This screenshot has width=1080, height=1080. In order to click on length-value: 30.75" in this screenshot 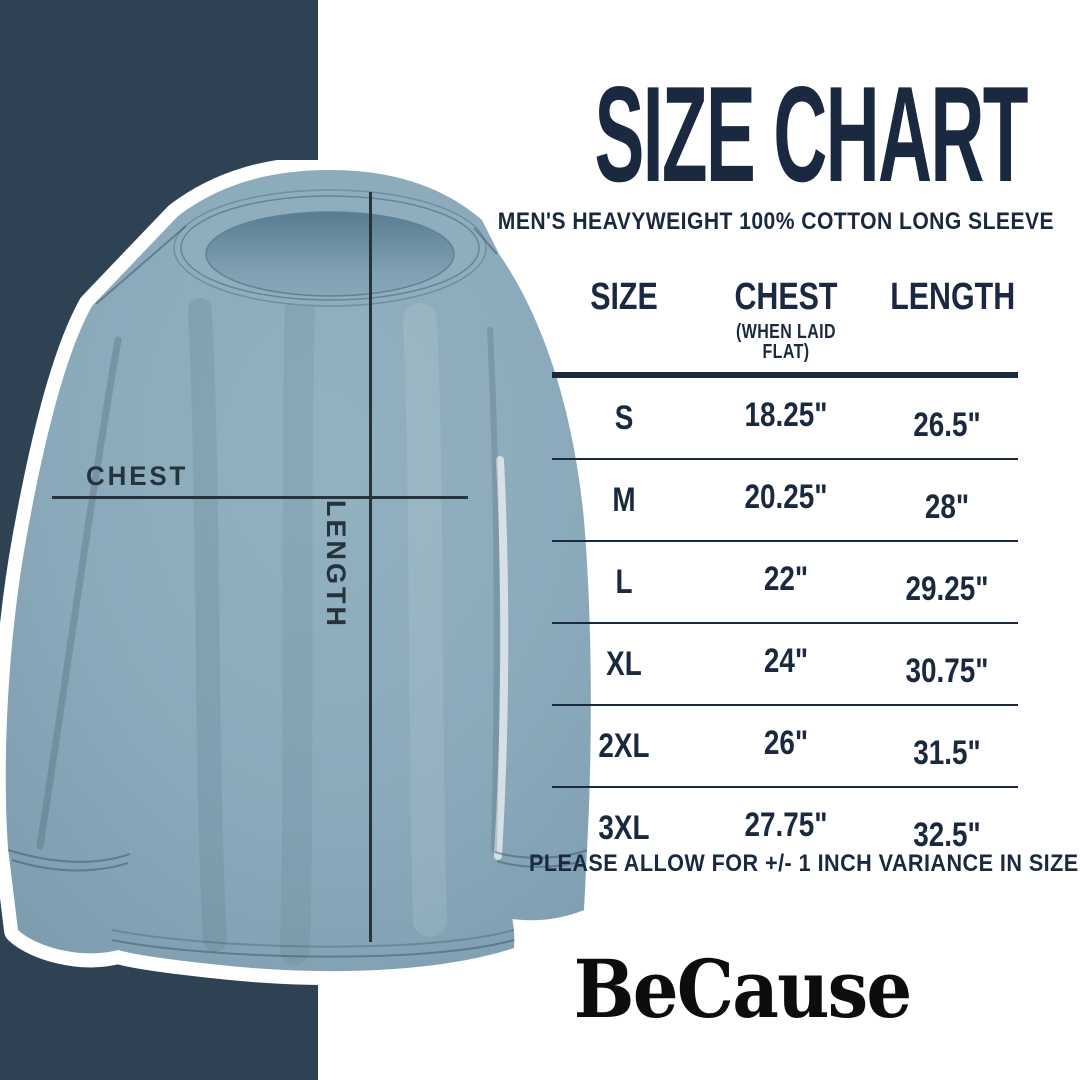, I will do `click(947, 670)`.